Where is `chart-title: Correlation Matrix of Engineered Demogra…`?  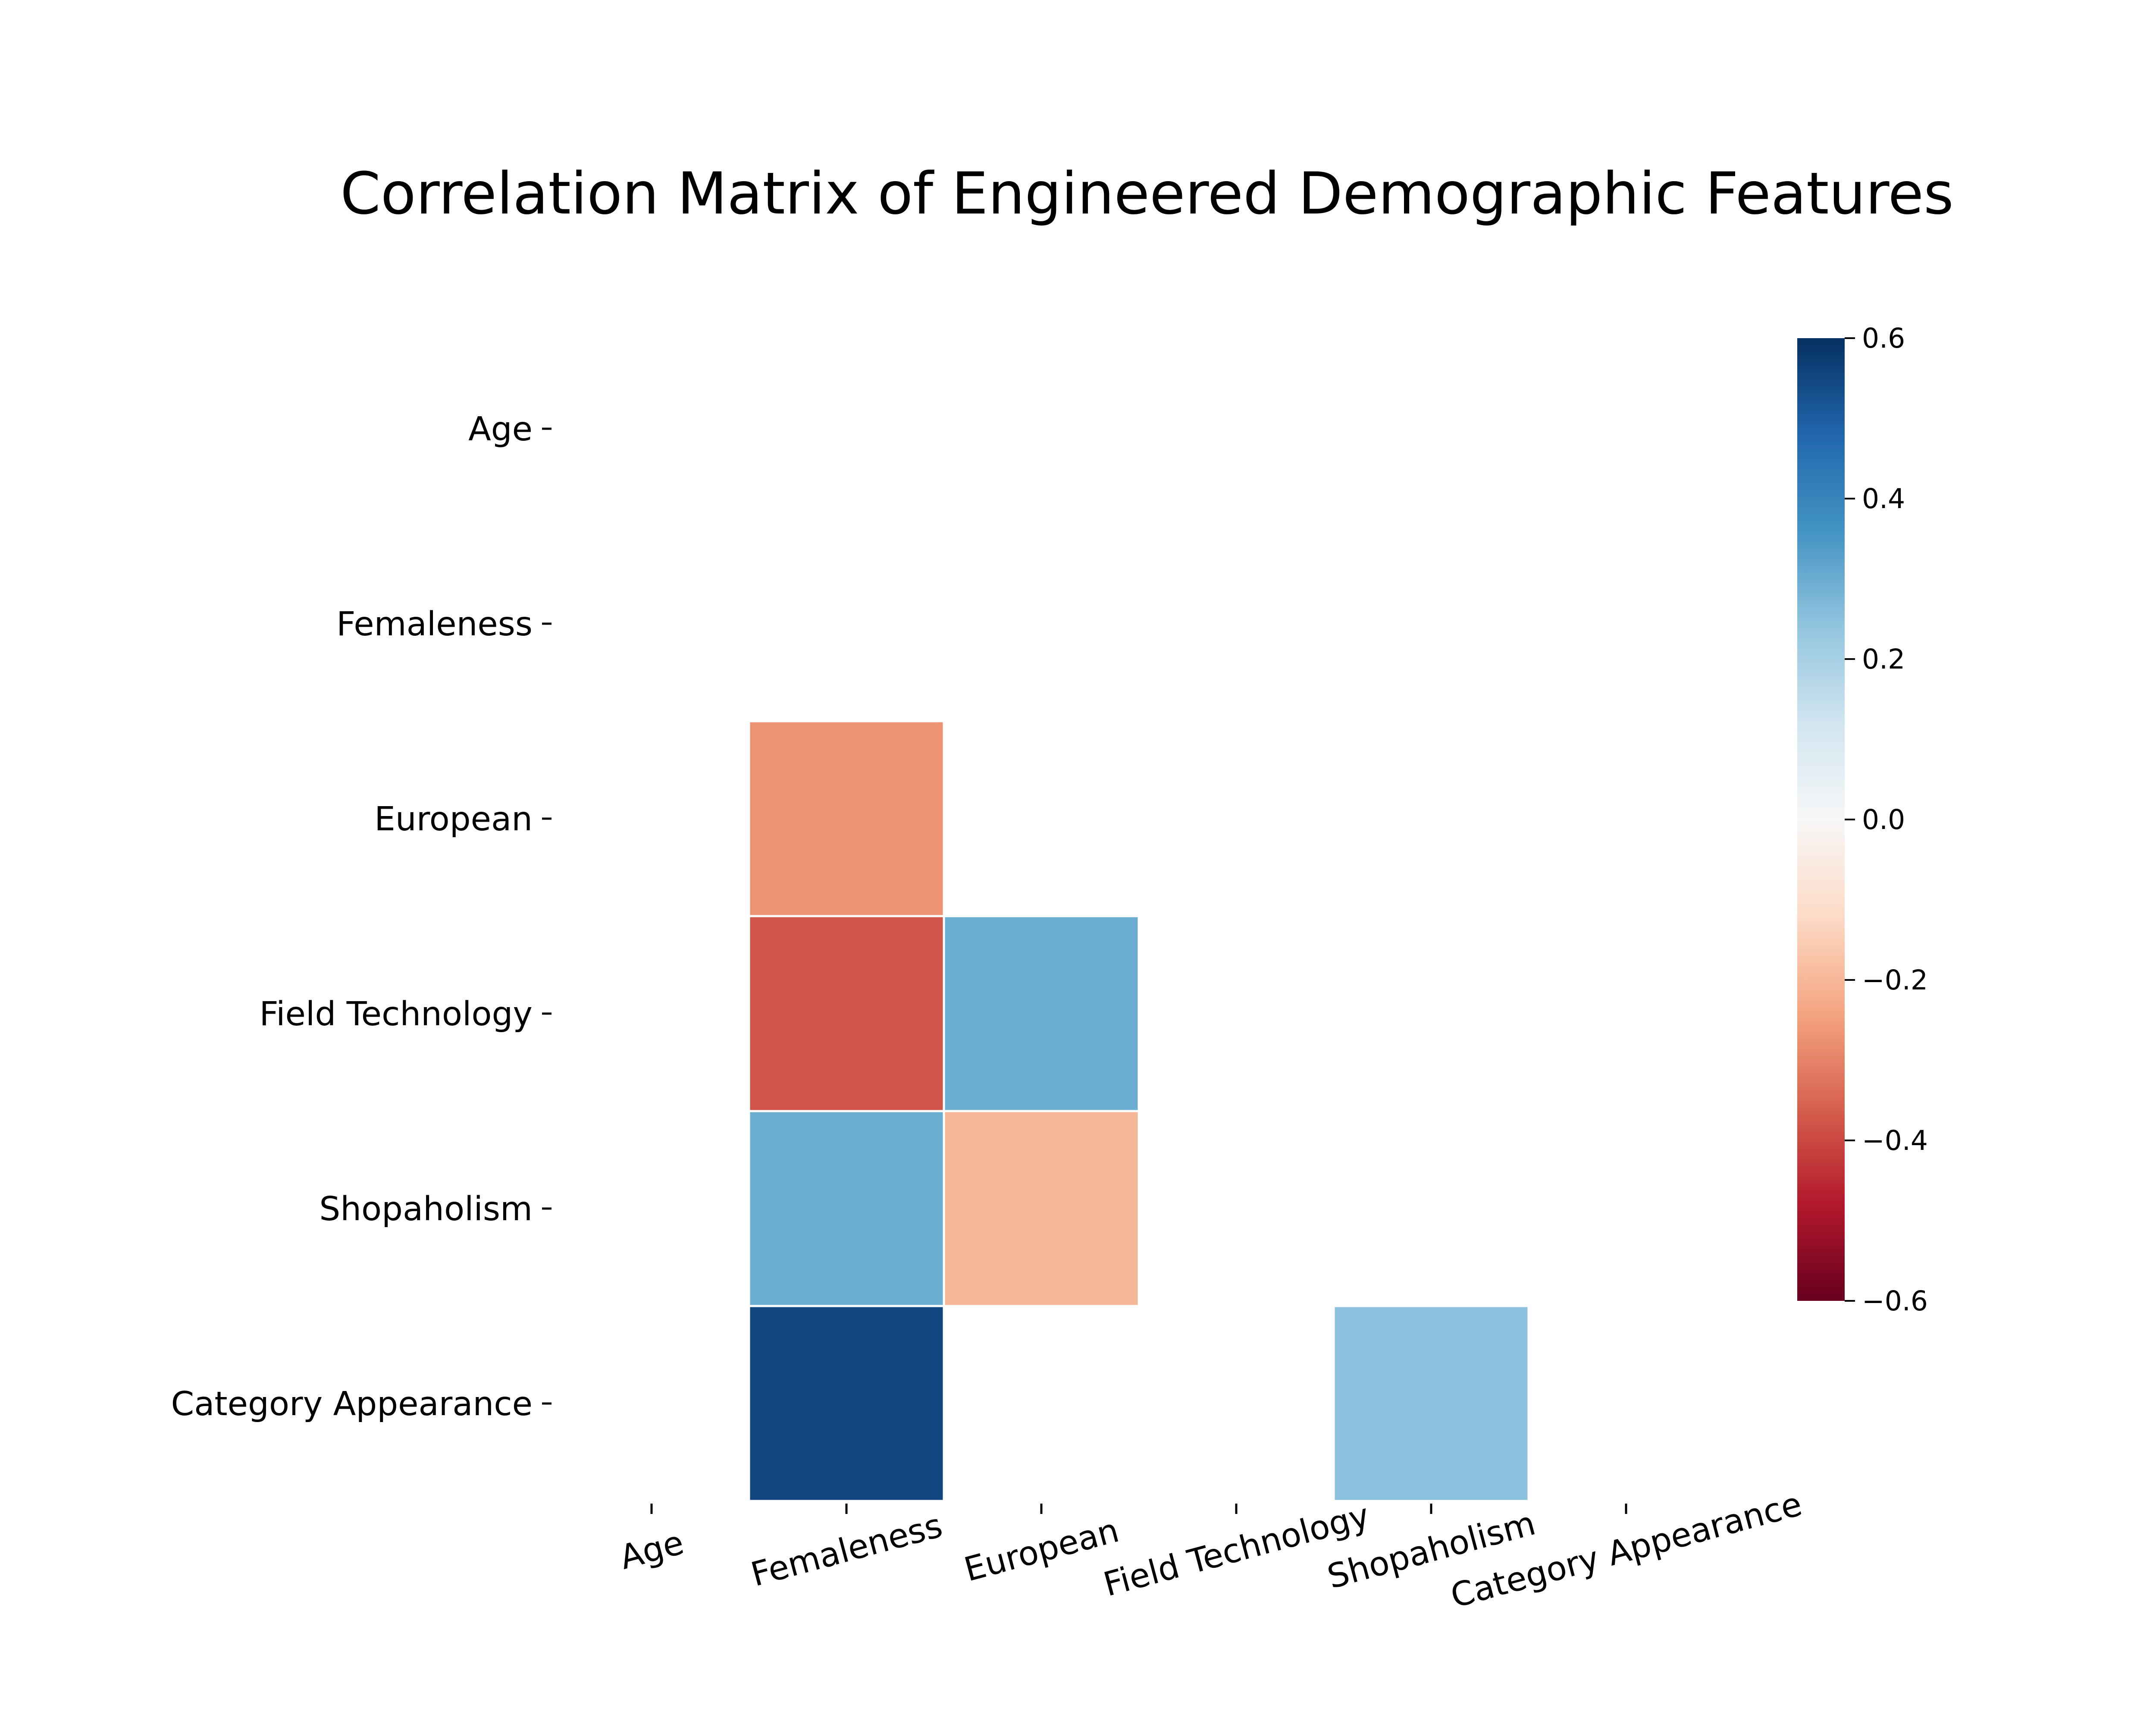 chart-title: Correlation Matrix of Engineered Demogra… is located at coordinates (1147, 193).